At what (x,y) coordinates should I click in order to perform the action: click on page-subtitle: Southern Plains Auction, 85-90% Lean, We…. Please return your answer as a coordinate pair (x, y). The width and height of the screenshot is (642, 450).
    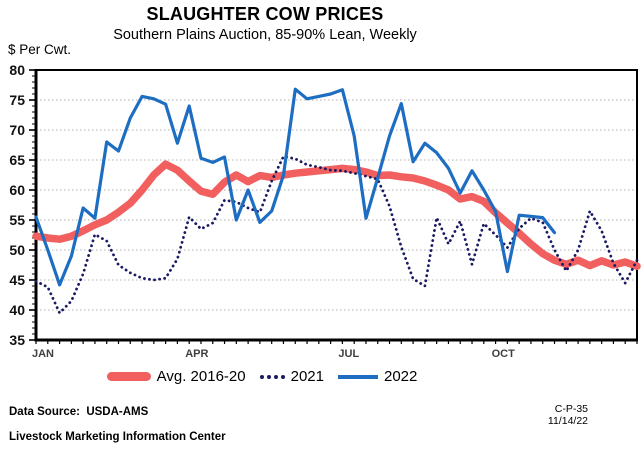
    Looking at the image, I should click on (265, 35).